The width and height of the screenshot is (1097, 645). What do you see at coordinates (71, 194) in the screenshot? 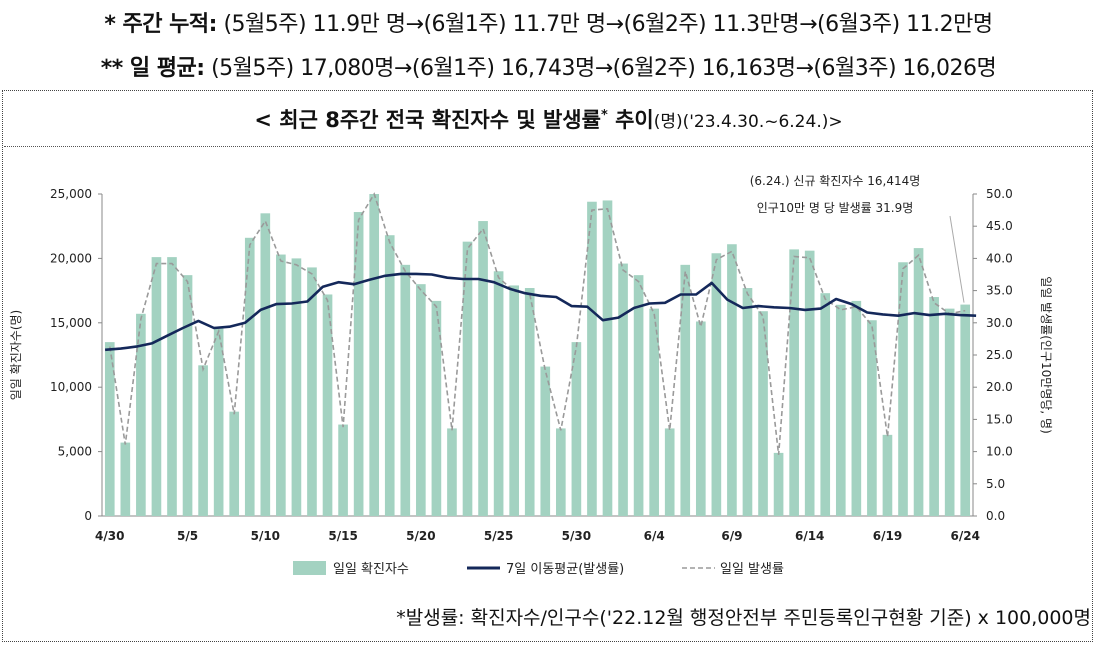
I see `left-axis-tick-label: 25,000` at bounding box center [71, 194].